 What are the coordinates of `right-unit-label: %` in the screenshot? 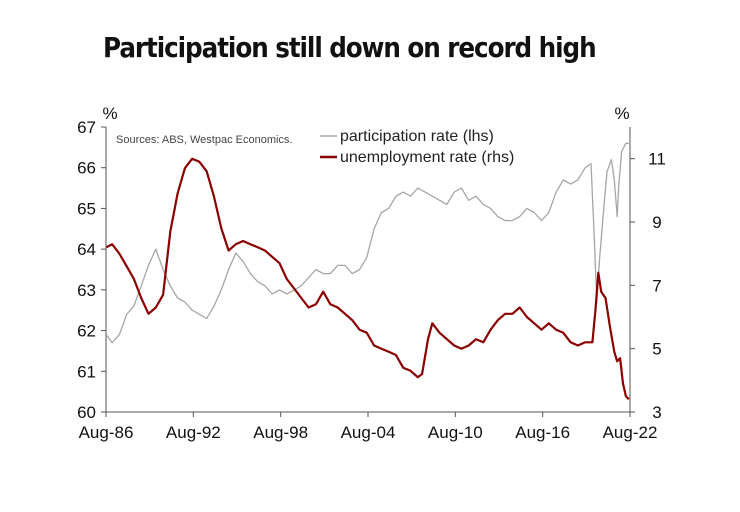 It's located at (621, 113).